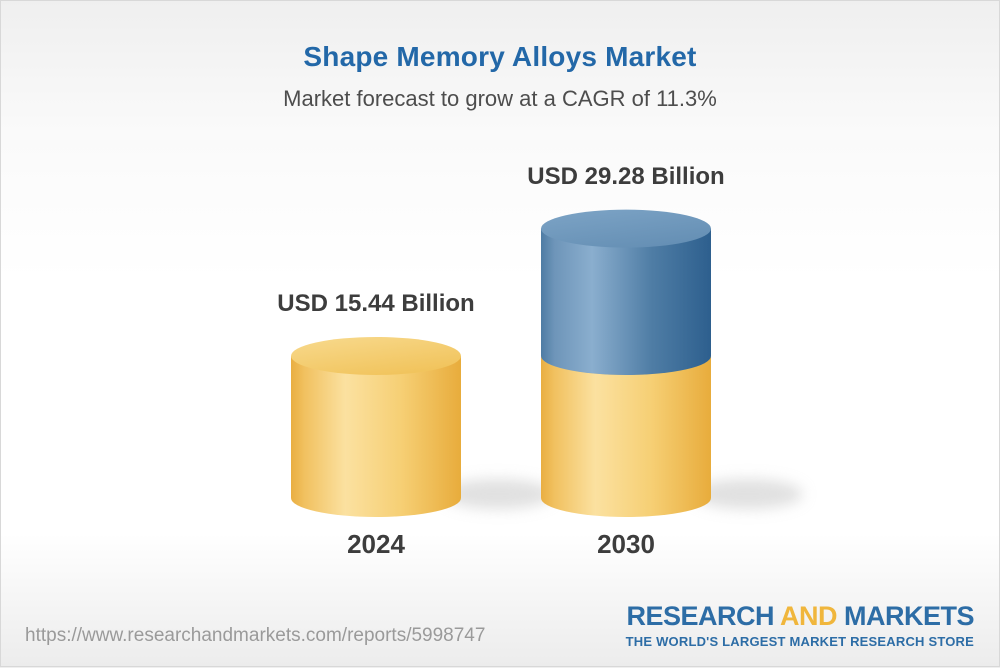 Image resolution: width=1000 pixels, height=668 pixels. What do you see at coordinates (376, 544) in the screenshot?
I see `year-label-2024: 2024` at bounding box center [376, 544].